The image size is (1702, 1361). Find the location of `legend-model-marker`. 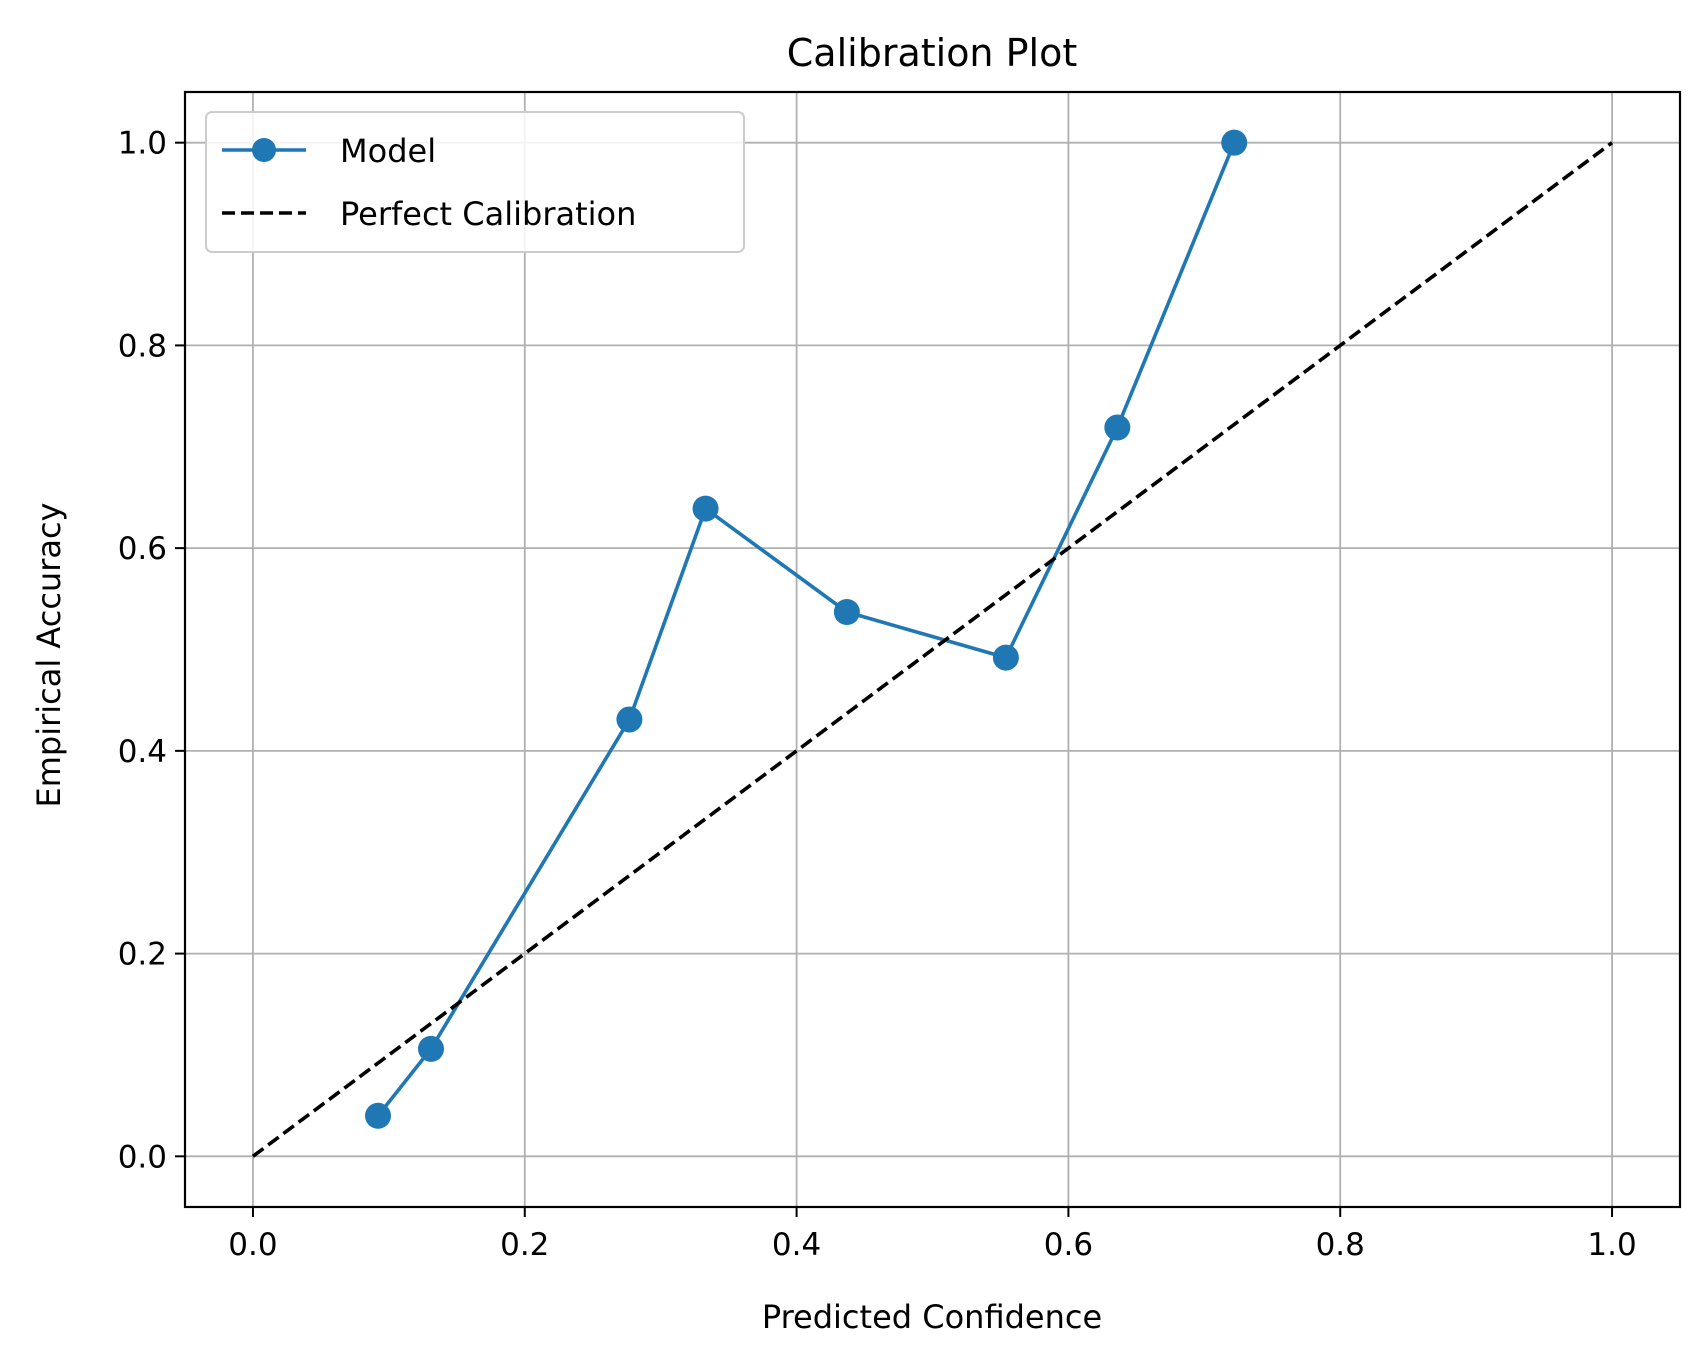

legend-model-marker is located at coordinates (264, 150).